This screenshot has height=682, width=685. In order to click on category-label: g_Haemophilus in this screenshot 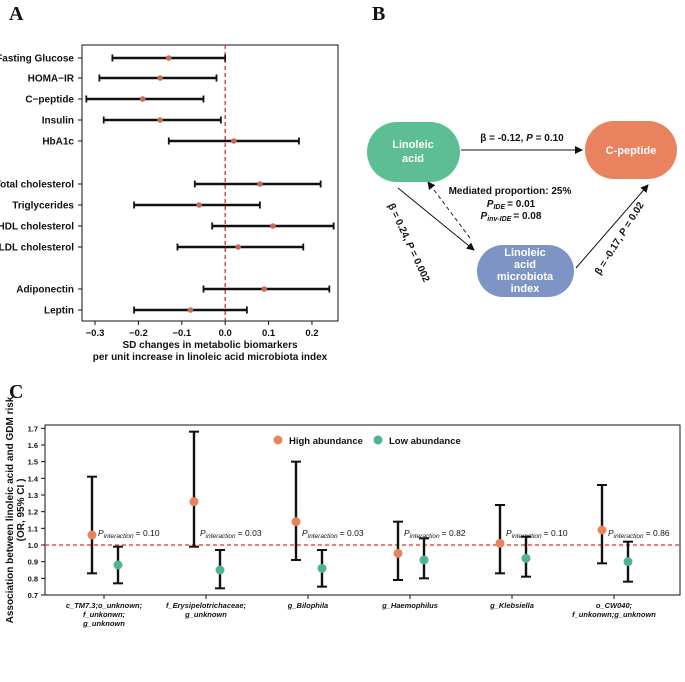, I will do `click(409, 605)`.